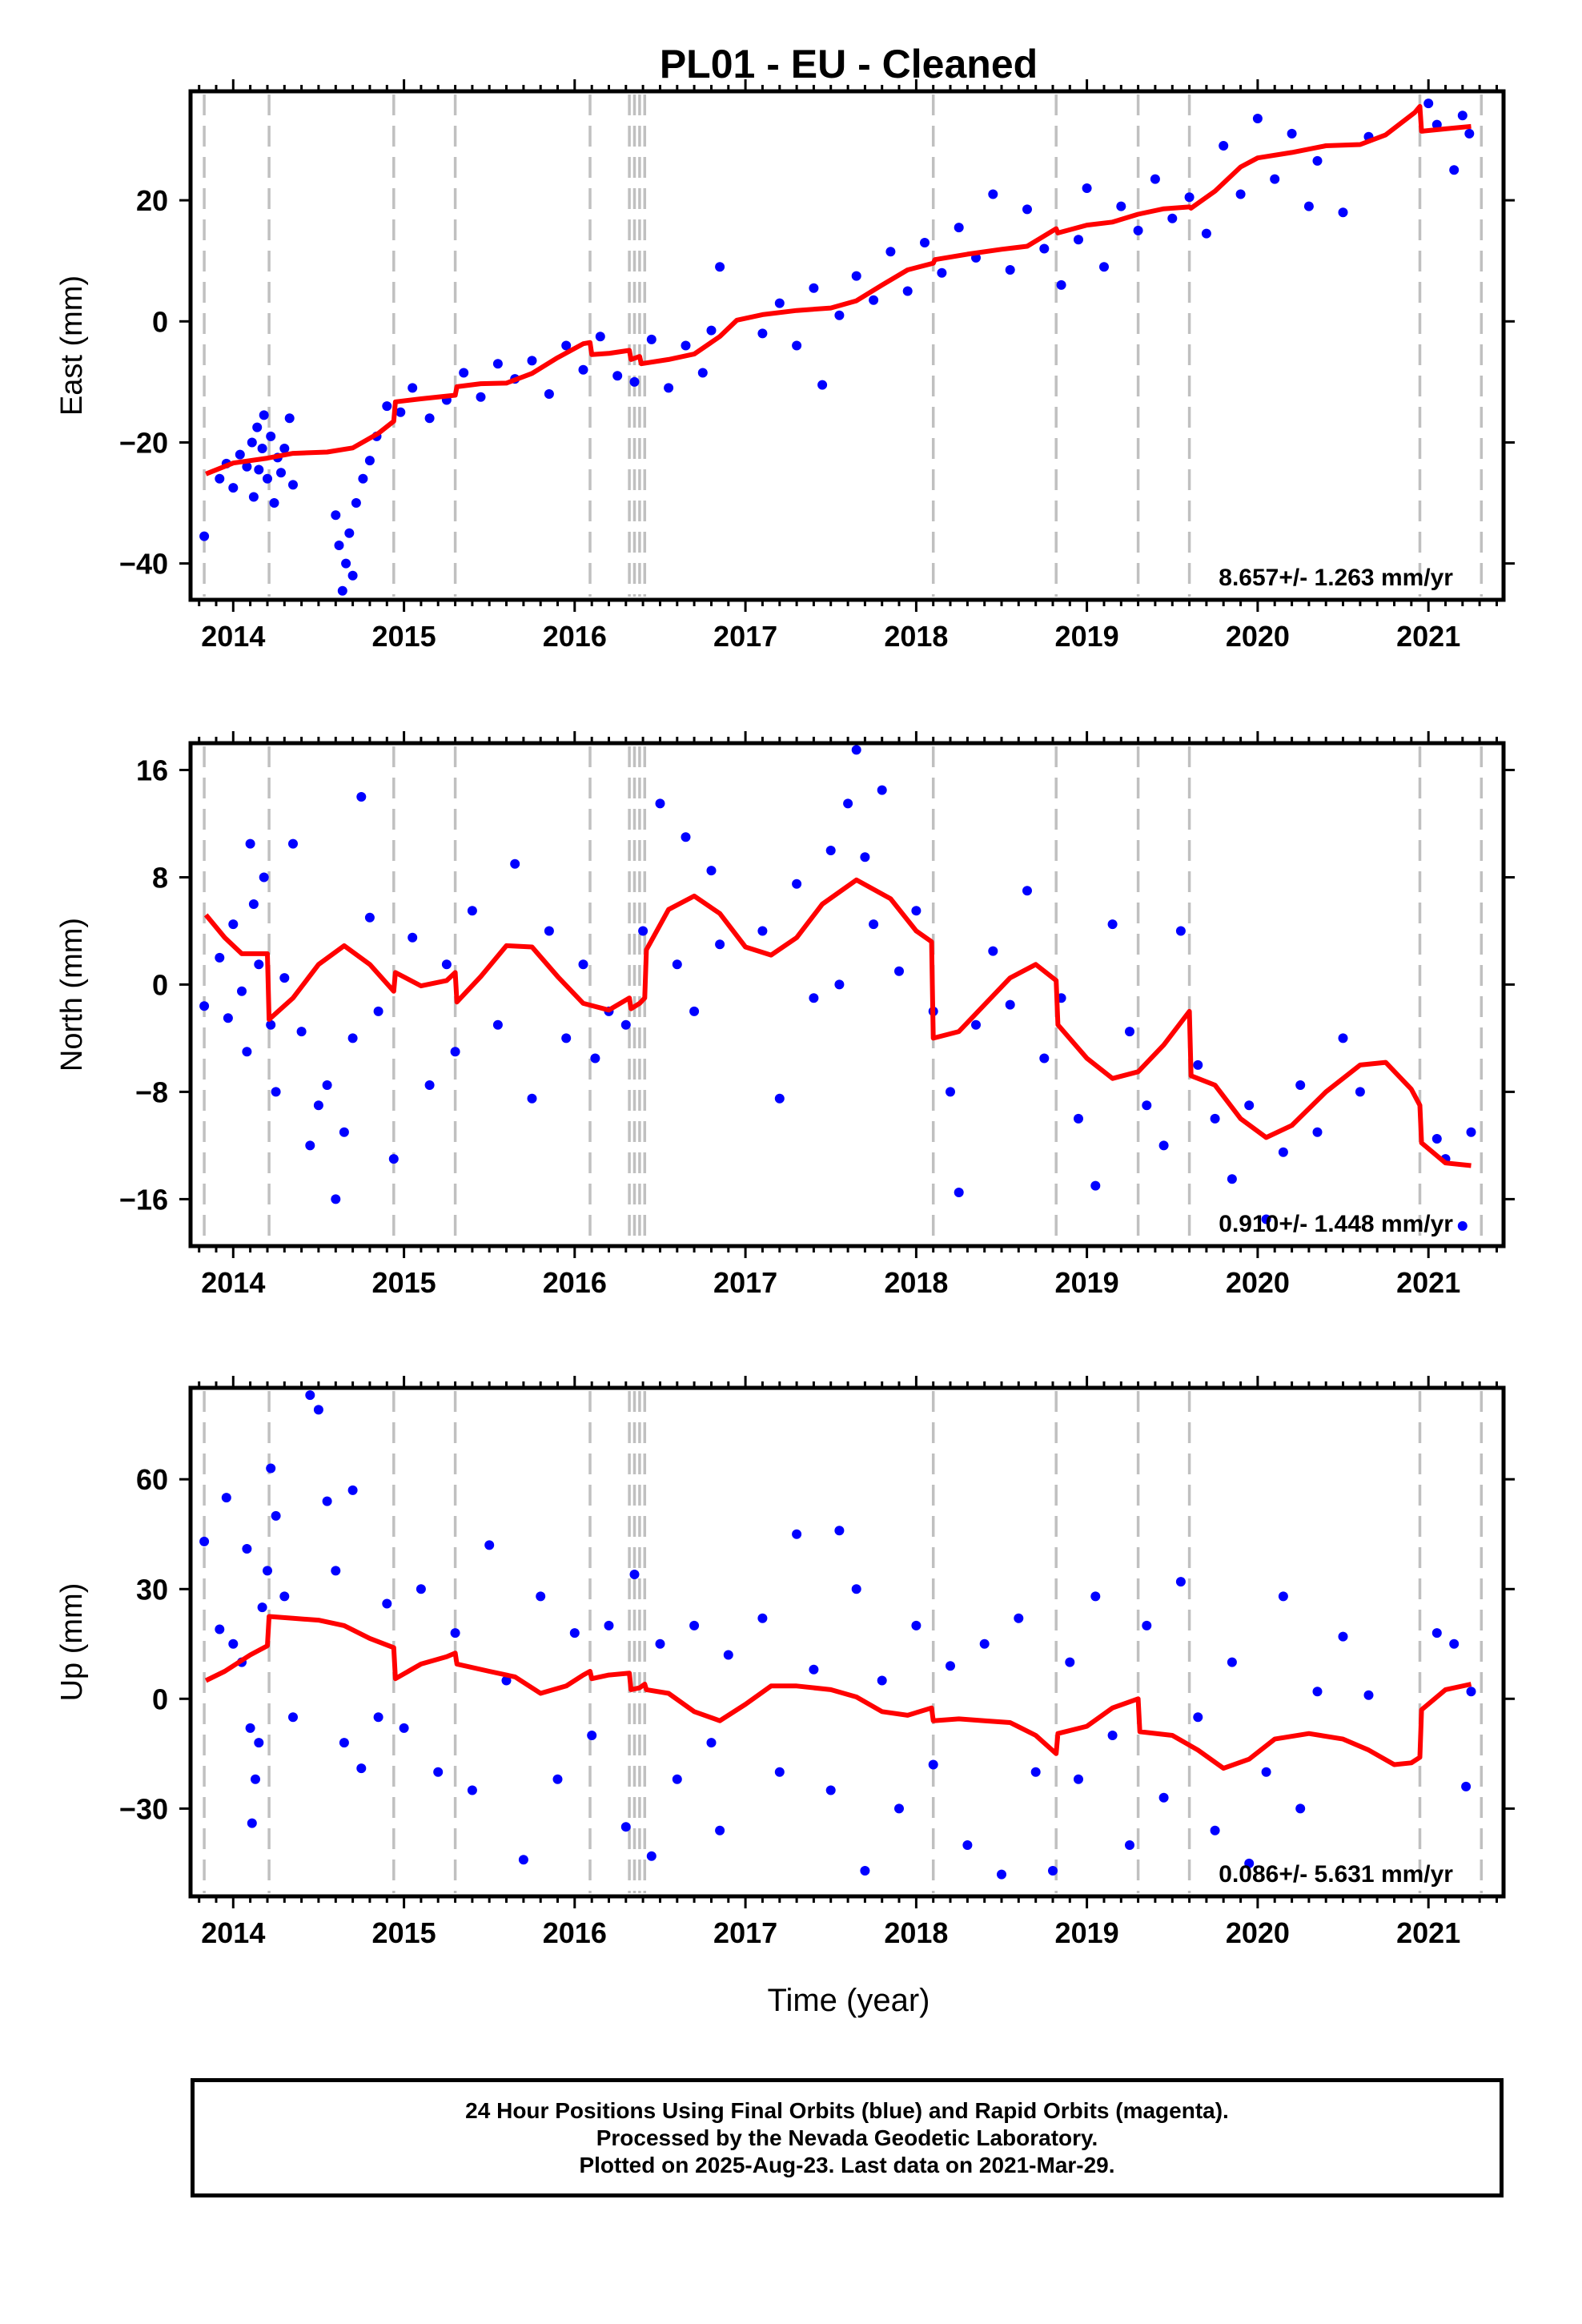  I want to click on north-y-tick-label: 16, so click(152, 770).